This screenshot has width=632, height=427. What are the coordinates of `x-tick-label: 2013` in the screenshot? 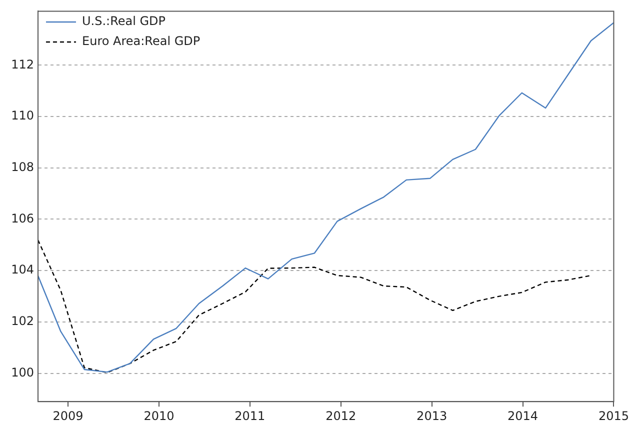 It's located at (432, 415).